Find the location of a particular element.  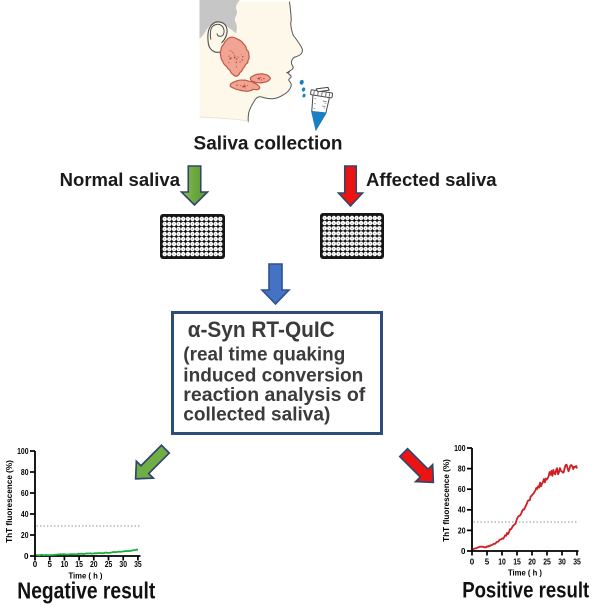

svg-text: Saliva collection is located at coordinates (268, 144).